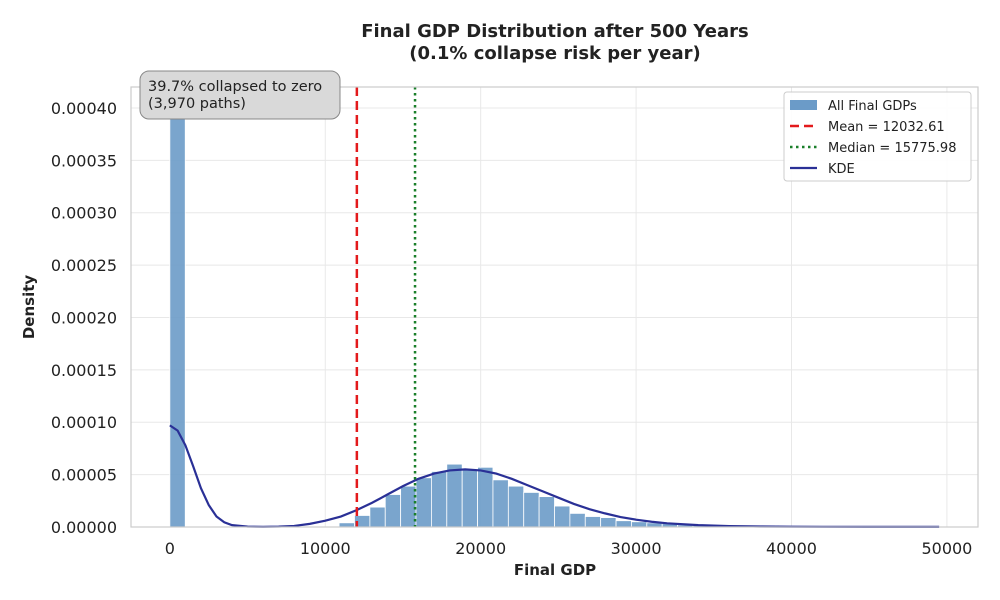  What do you see at coordinates (84, 527) in the screenshot?
I see `y-tick-label: 0.00000` at bounding box center [84, 527].